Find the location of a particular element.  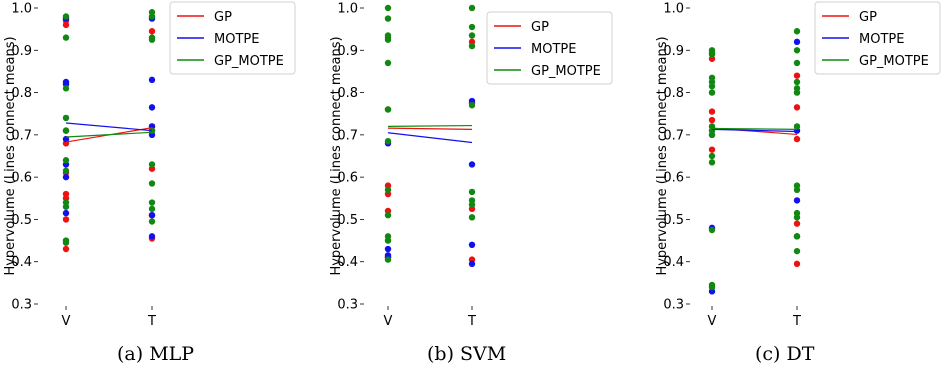

p1-legend-label: MOTPE is located at coordinates (236, 39).